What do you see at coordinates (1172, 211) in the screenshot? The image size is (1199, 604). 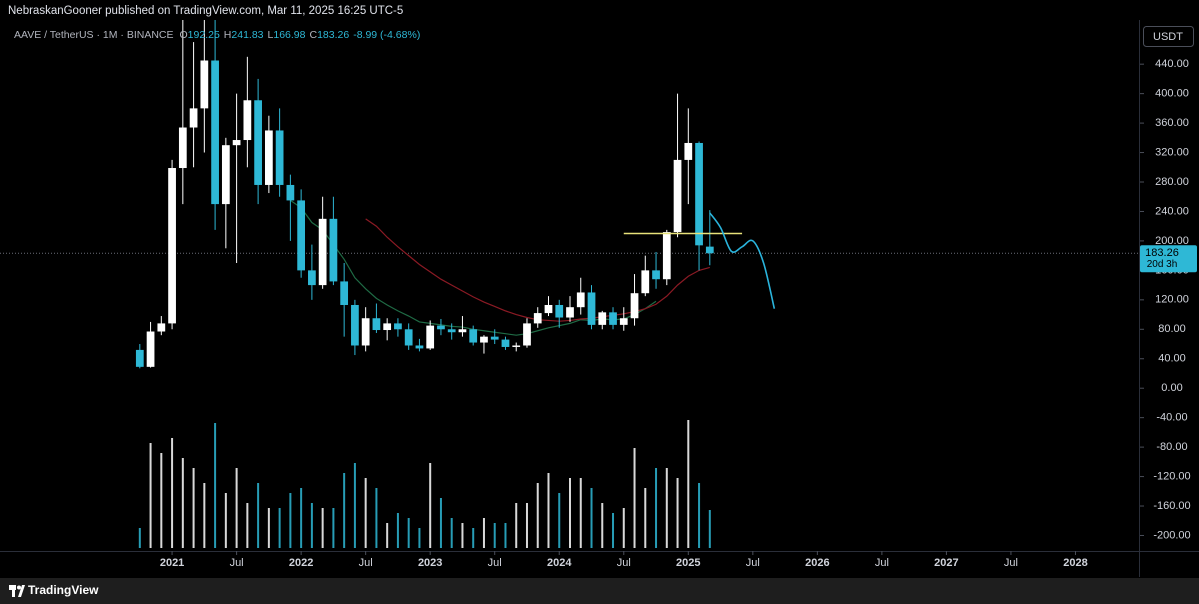 I see `y-tick-label: 240.00` at bounding box center [1172, 211].